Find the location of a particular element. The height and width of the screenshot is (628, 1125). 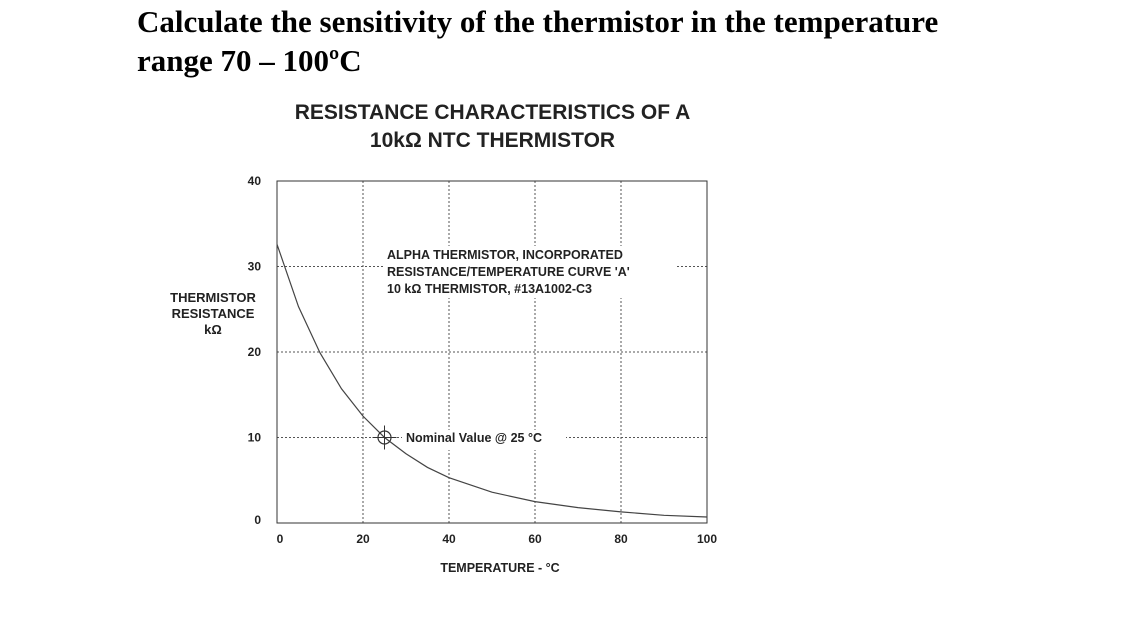

y-tick-label-30: 30 is located at coordinates (255, 267).